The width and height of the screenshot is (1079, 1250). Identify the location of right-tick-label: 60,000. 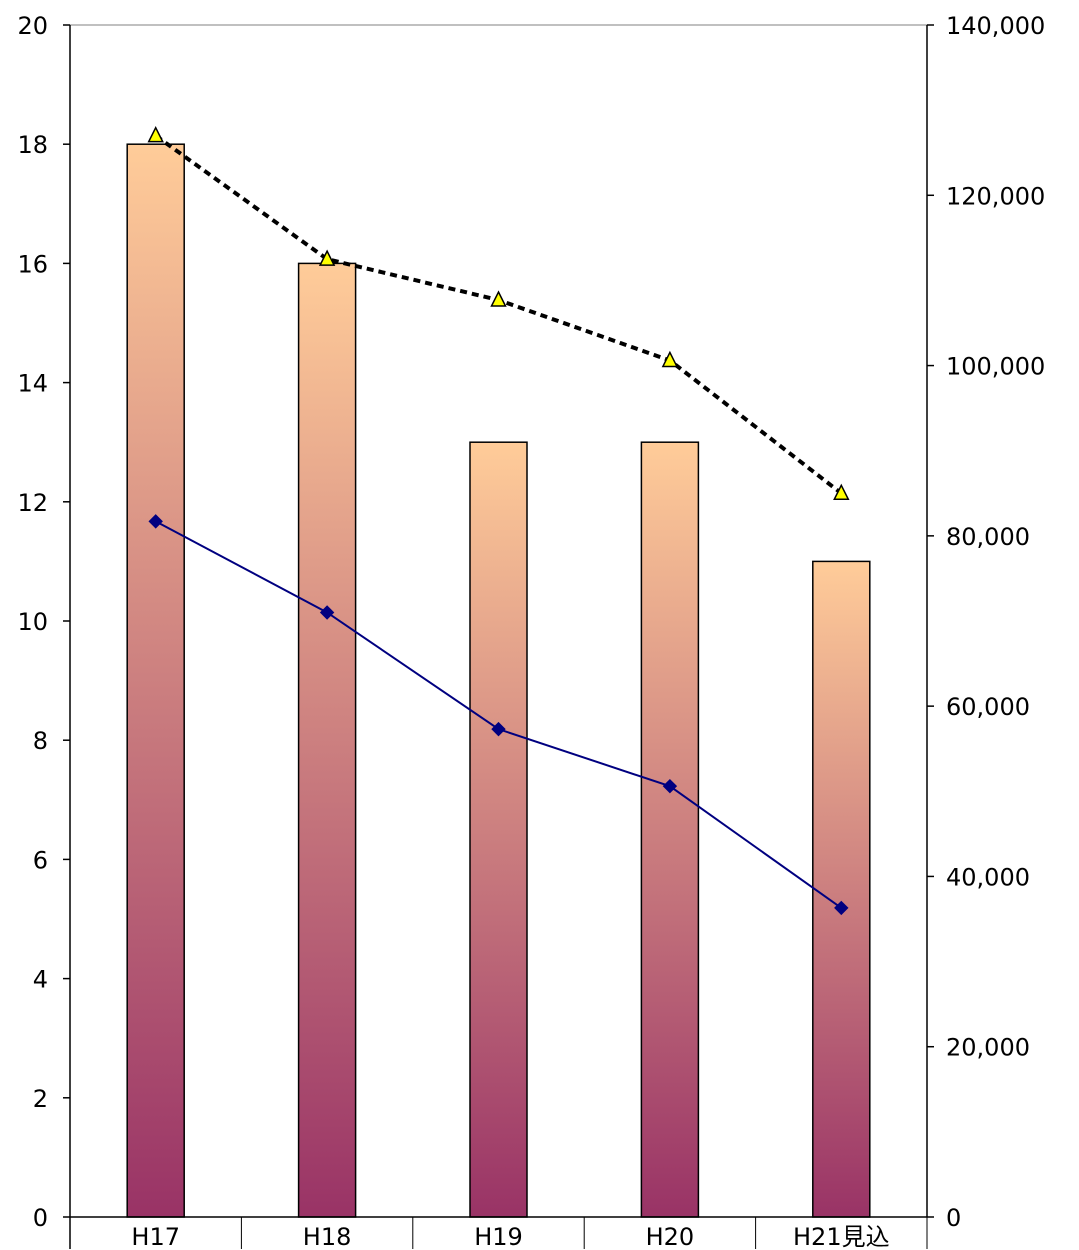
(988, 707).